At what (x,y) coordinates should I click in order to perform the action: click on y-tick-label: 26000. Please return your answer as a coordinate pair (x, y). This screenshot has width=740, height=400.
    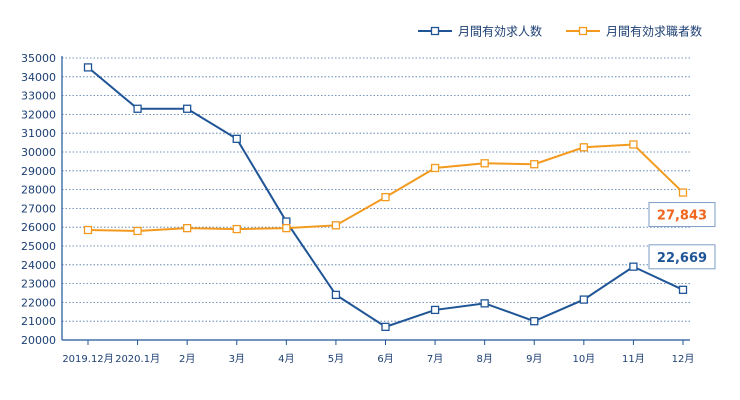
    Looking at the image, I should click on (38, 227).